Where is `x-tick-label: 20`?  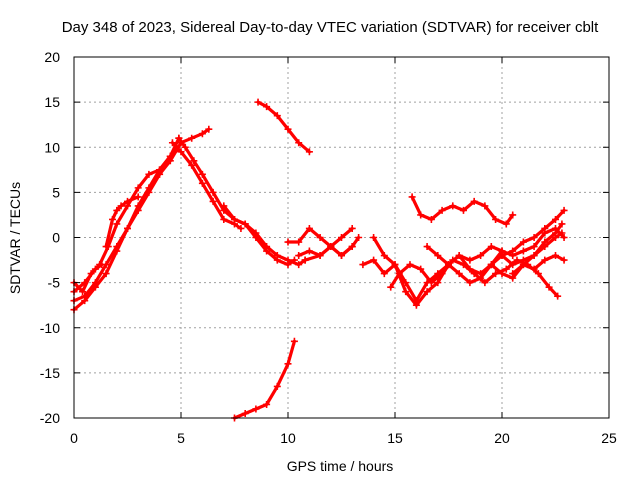 x-tick-label: 20 is located at coordinates (502, 438).